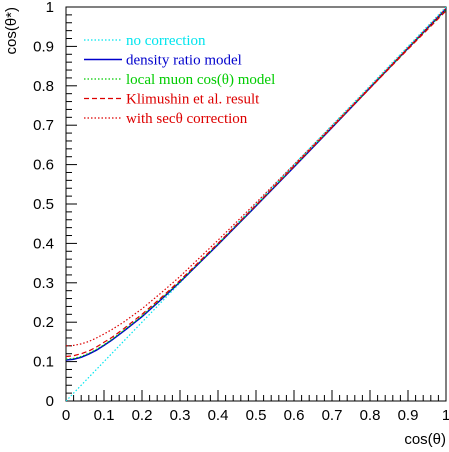 Image resolution: width=449 pixels, height=452 pixels. What do you see at coordinates (294, 415) in the screenshot?
I see `x-tick-label: 0.6` at bounding box center [294, 415].